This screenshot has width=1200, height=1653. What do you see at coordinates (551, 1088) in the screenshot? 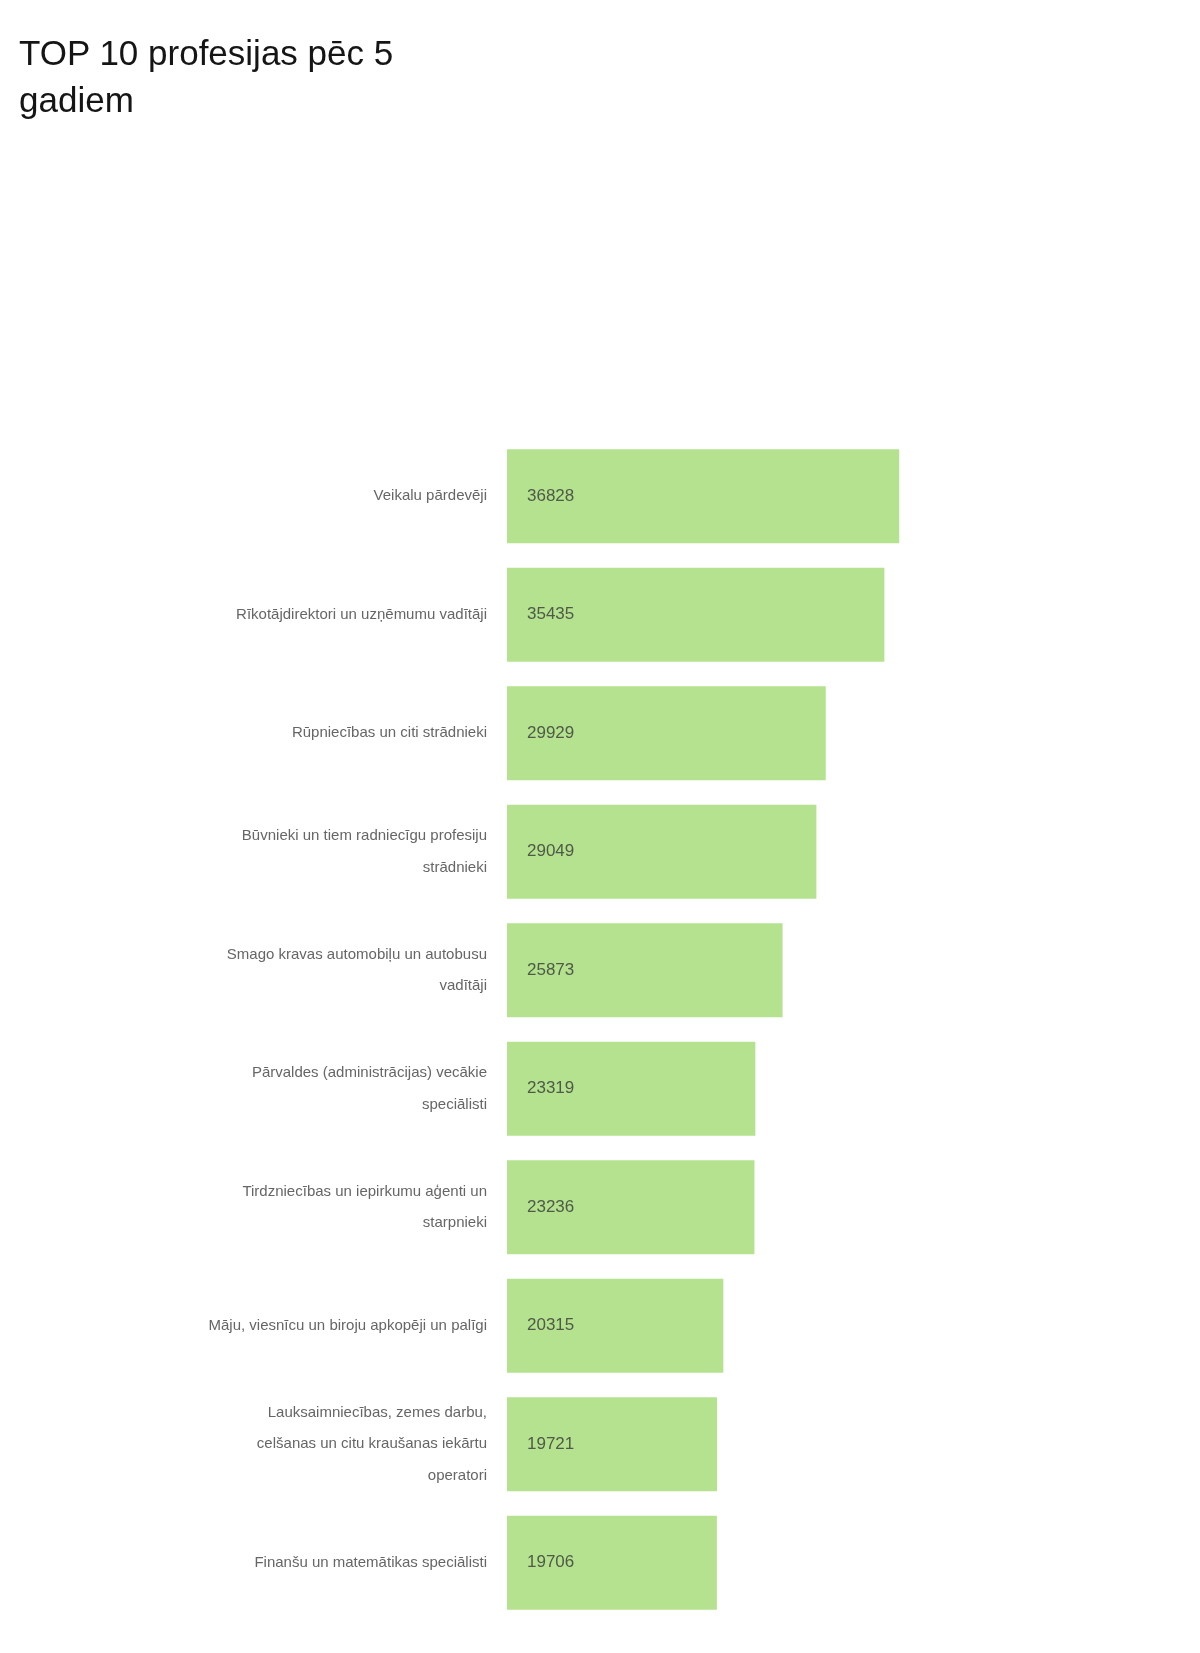
I see `data-label: 23319` at bounding box center [551, 1088].